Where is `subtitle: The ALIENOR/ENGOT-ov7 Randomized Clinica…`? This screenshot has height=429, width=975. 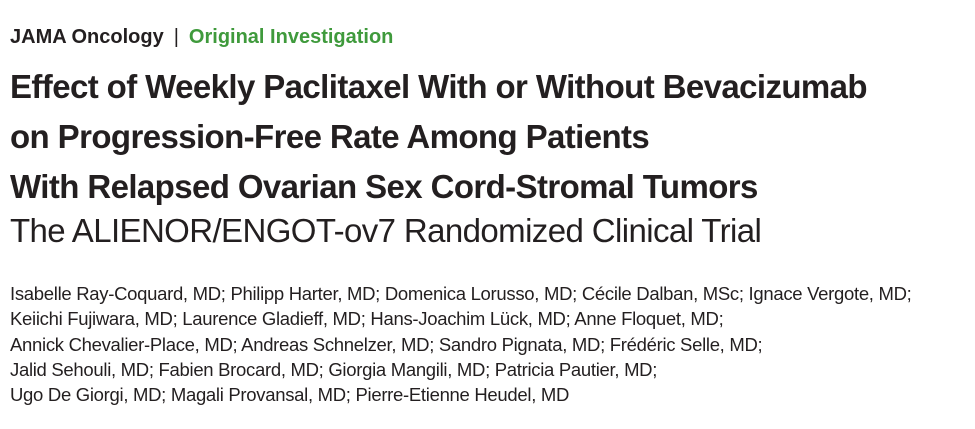
subtitle: The ALIENOR/ENGOT-ov7 Randomized Clinica… is located at coordinates (386, 230).